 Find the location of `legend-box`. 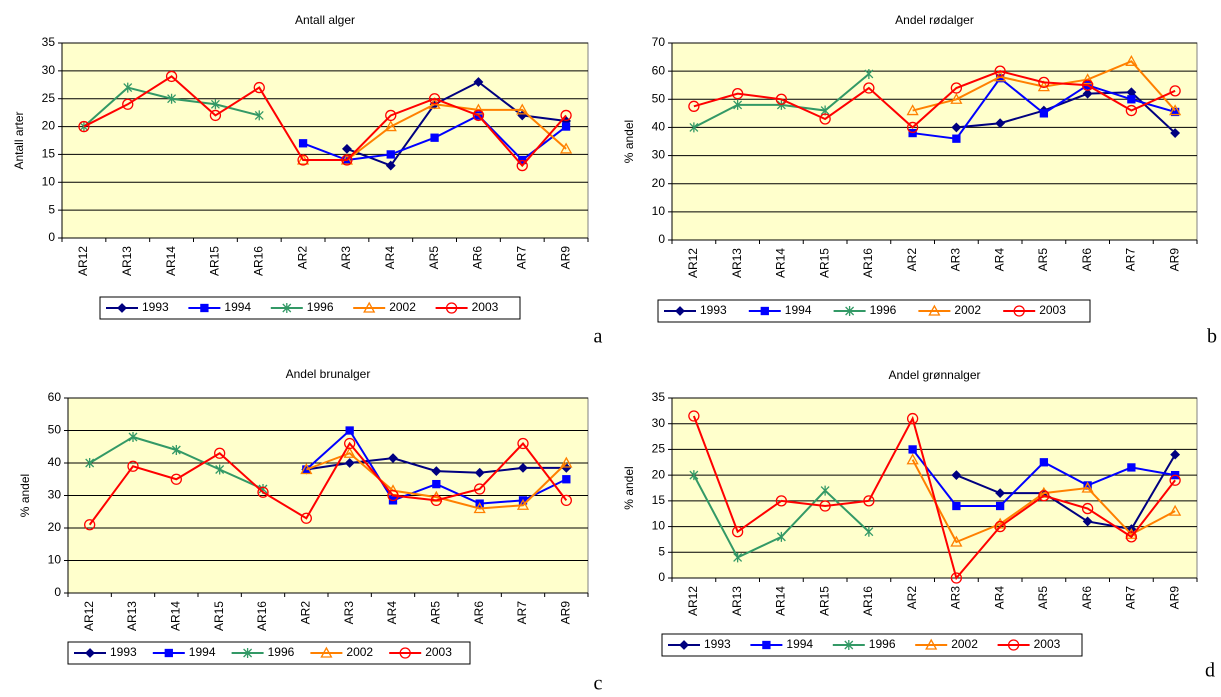

legend-box is located at coordinates (874, 311).